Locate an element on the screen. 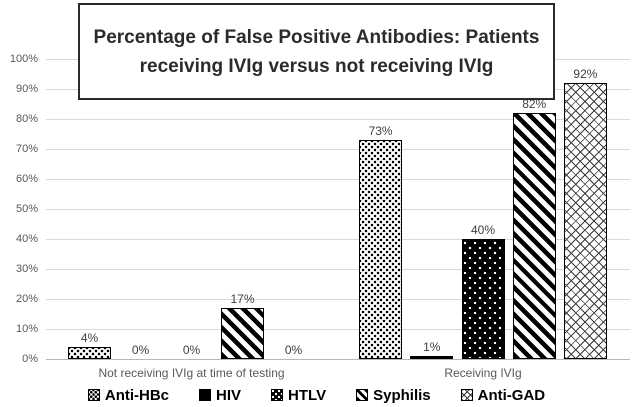 Image resolution: width=633 pixels, height=407 pixels. legend-label: HTLV is located at coordinates (307, 395).